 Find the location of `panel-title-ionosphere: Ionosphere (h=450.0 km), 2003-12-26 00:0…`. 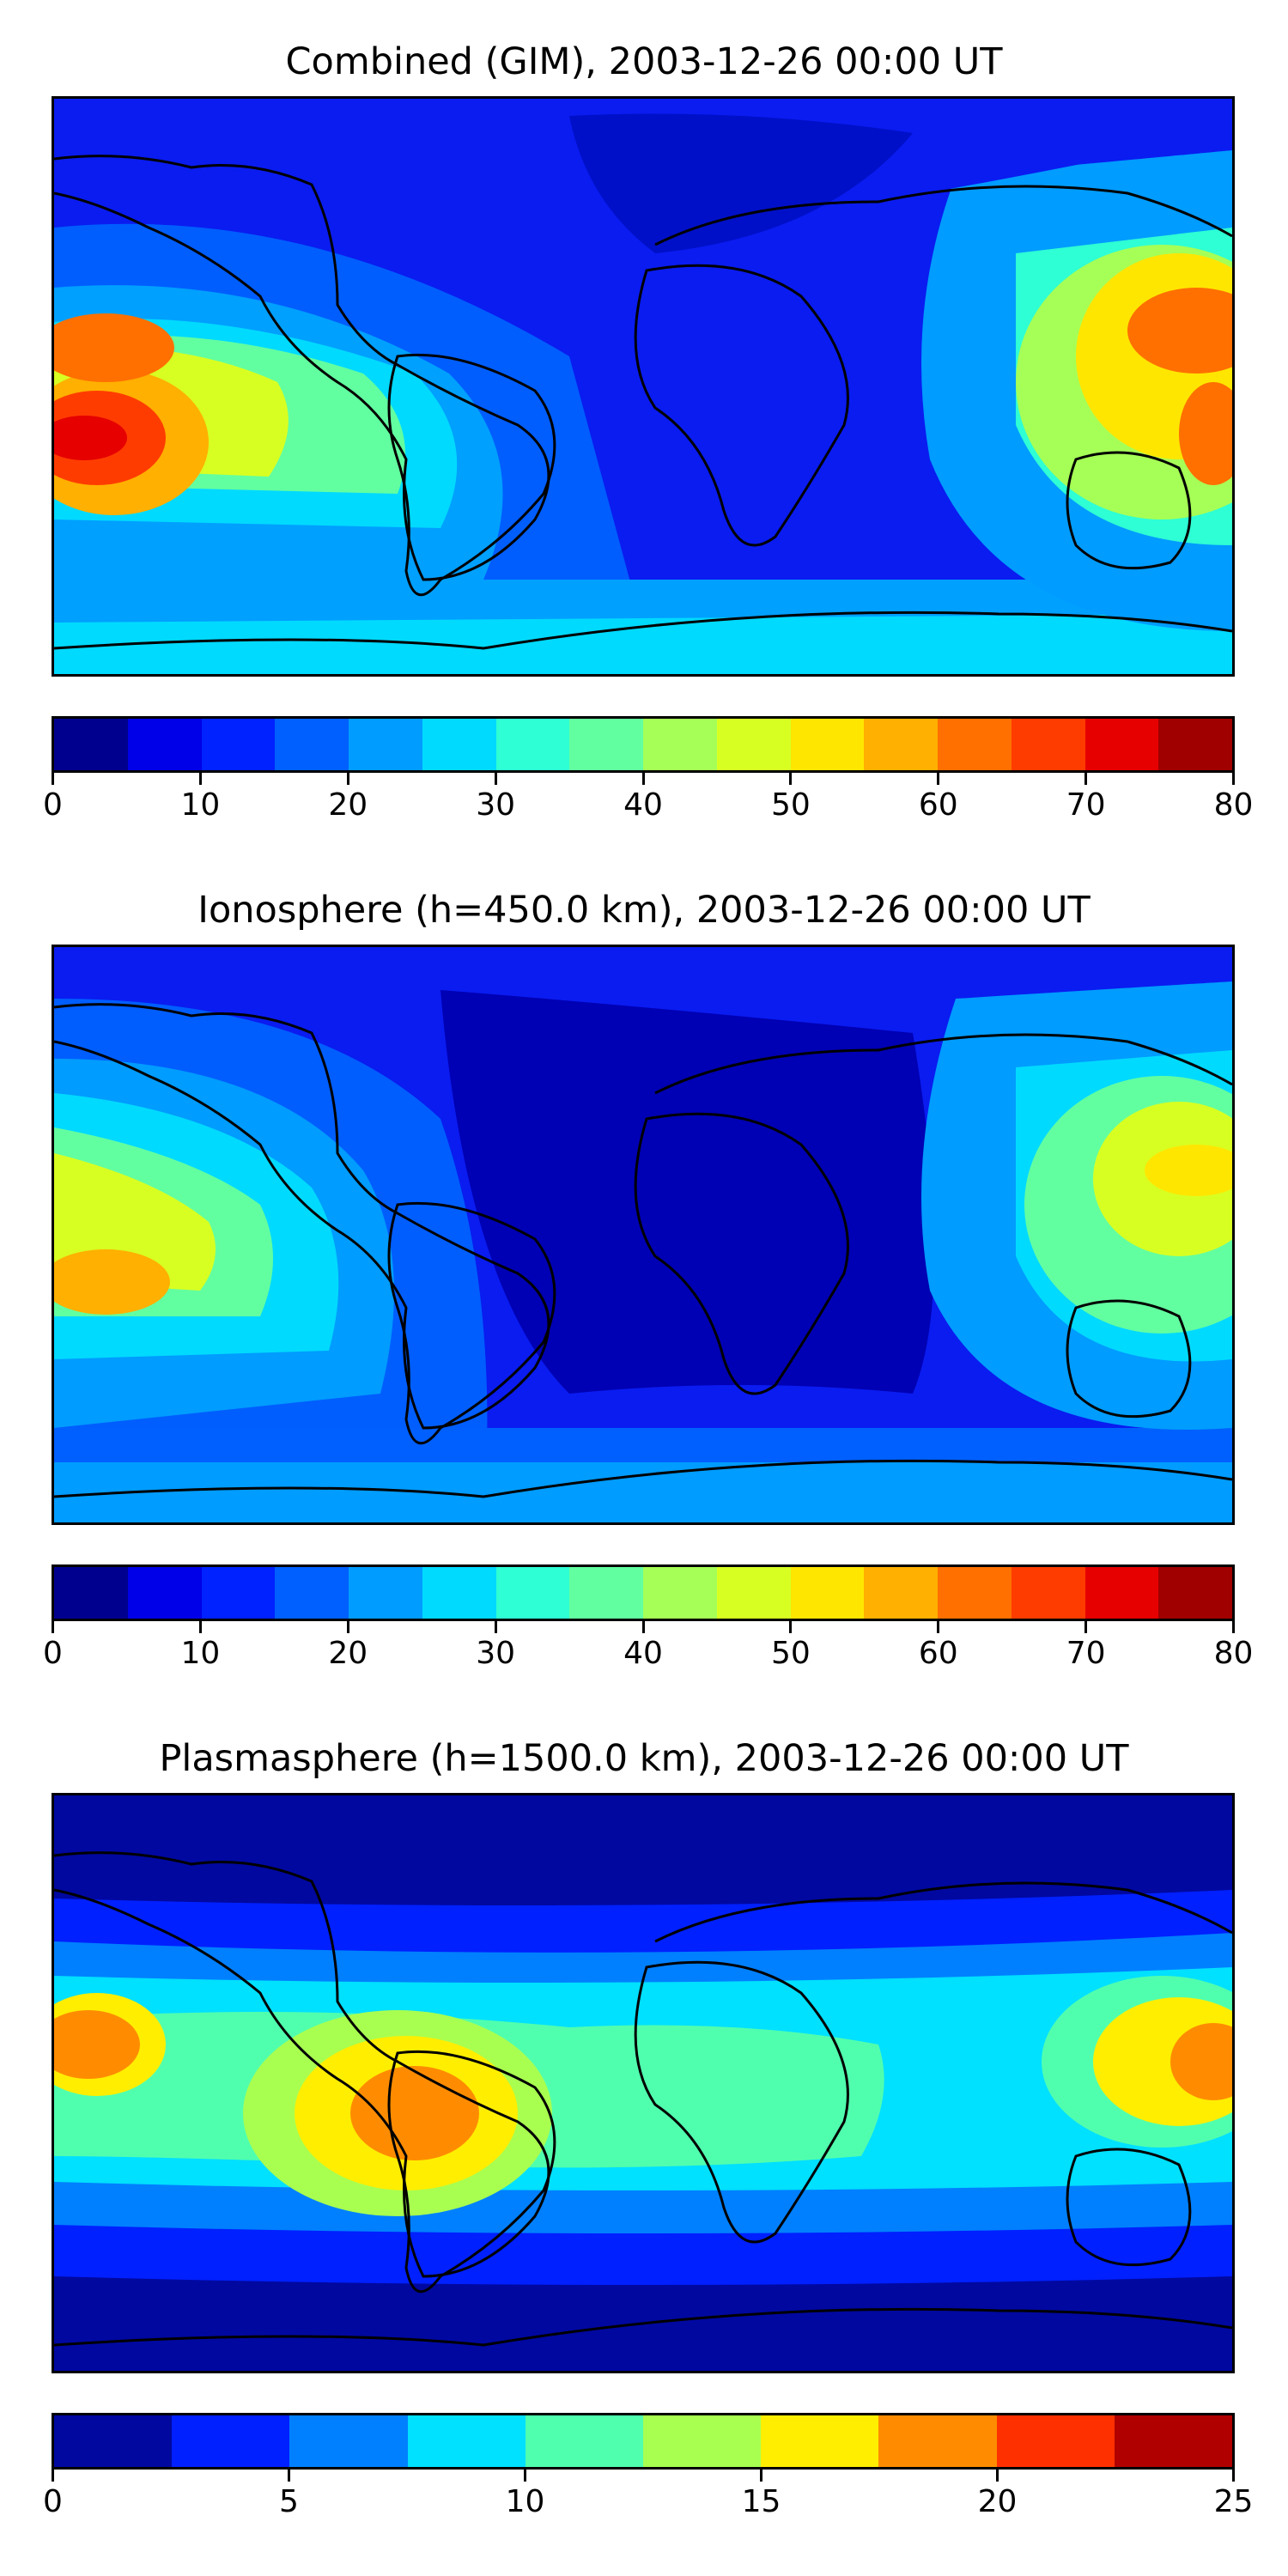

panel-title-ionosphere: Ionosphere (h=450.0 km), 2003-12-26 00:0… is located at coordinates (644, 910).